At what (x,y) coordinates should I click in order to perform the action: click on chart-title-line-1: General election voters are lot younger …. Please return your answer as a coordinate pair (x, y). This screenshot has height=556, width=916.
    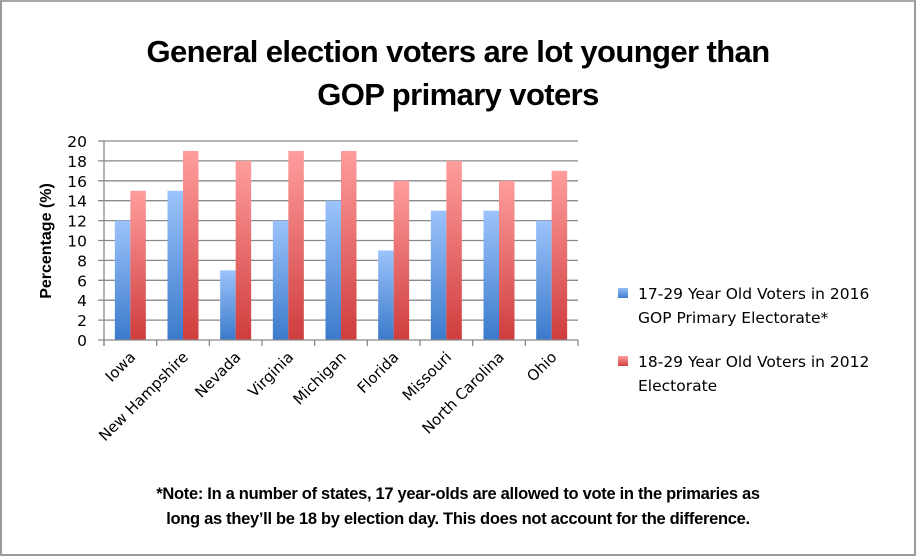
    Looking at the image, I should click on (458, 51).